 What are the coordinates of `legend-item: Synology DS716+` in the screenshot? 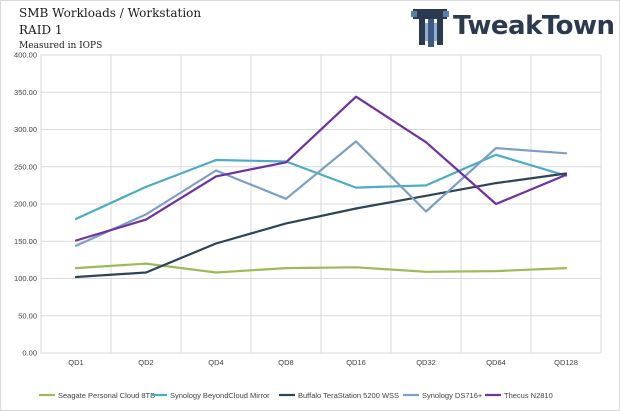 It's located at (443, 395).